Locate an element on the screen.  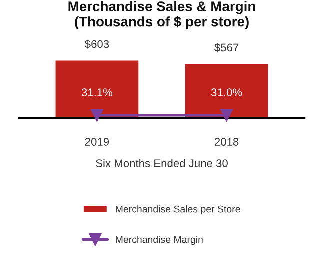
data-label: 31.0% is located at coordinates (226, 92).